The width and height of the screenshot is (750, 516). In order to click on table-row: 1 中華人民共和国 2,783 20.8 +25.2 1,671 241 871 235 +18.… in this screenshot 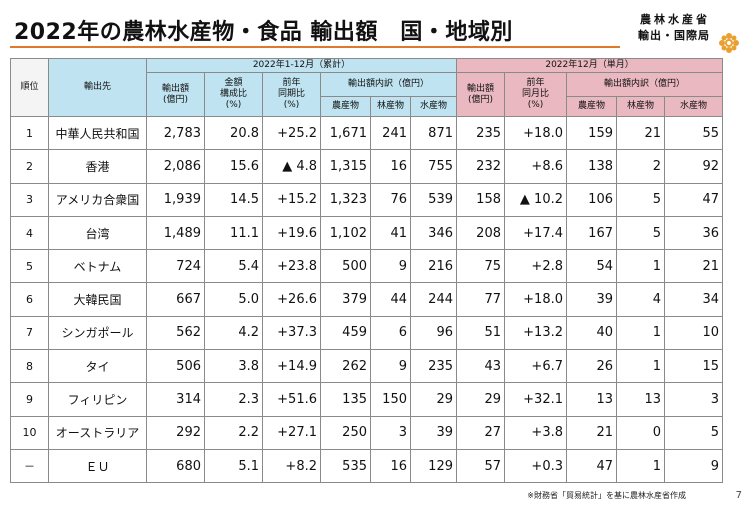, I will do `click(367, 133)`.